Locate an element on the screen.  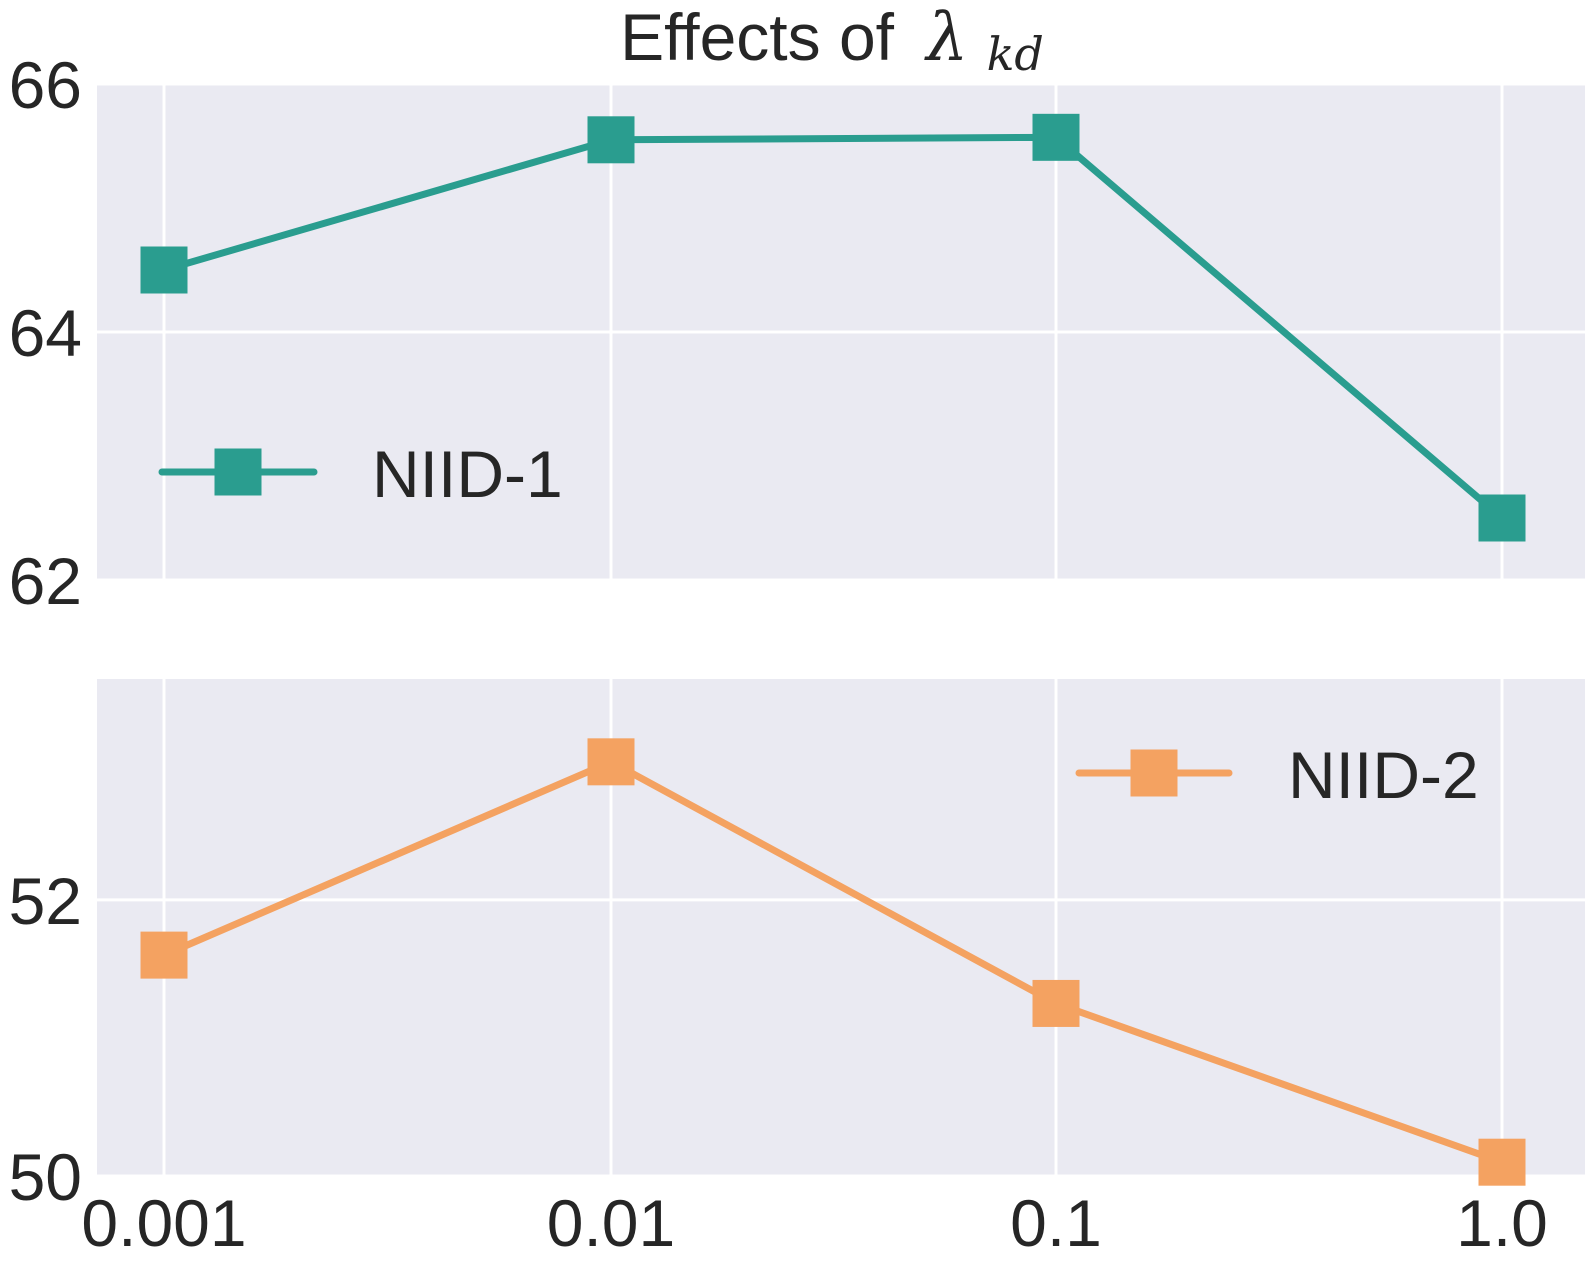
y-tick-label: 52 is located at coordinates (45, 901).